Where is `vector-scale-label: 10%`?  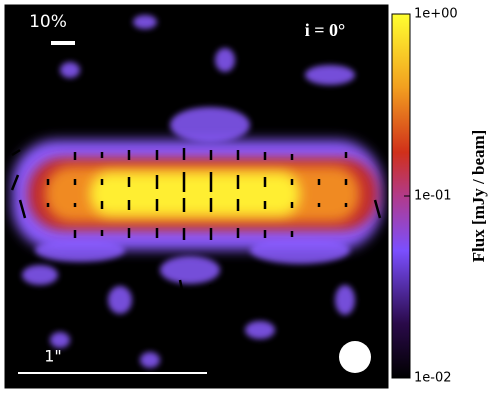
vector-scale-label: 10% is located at coordinates (48, 22).